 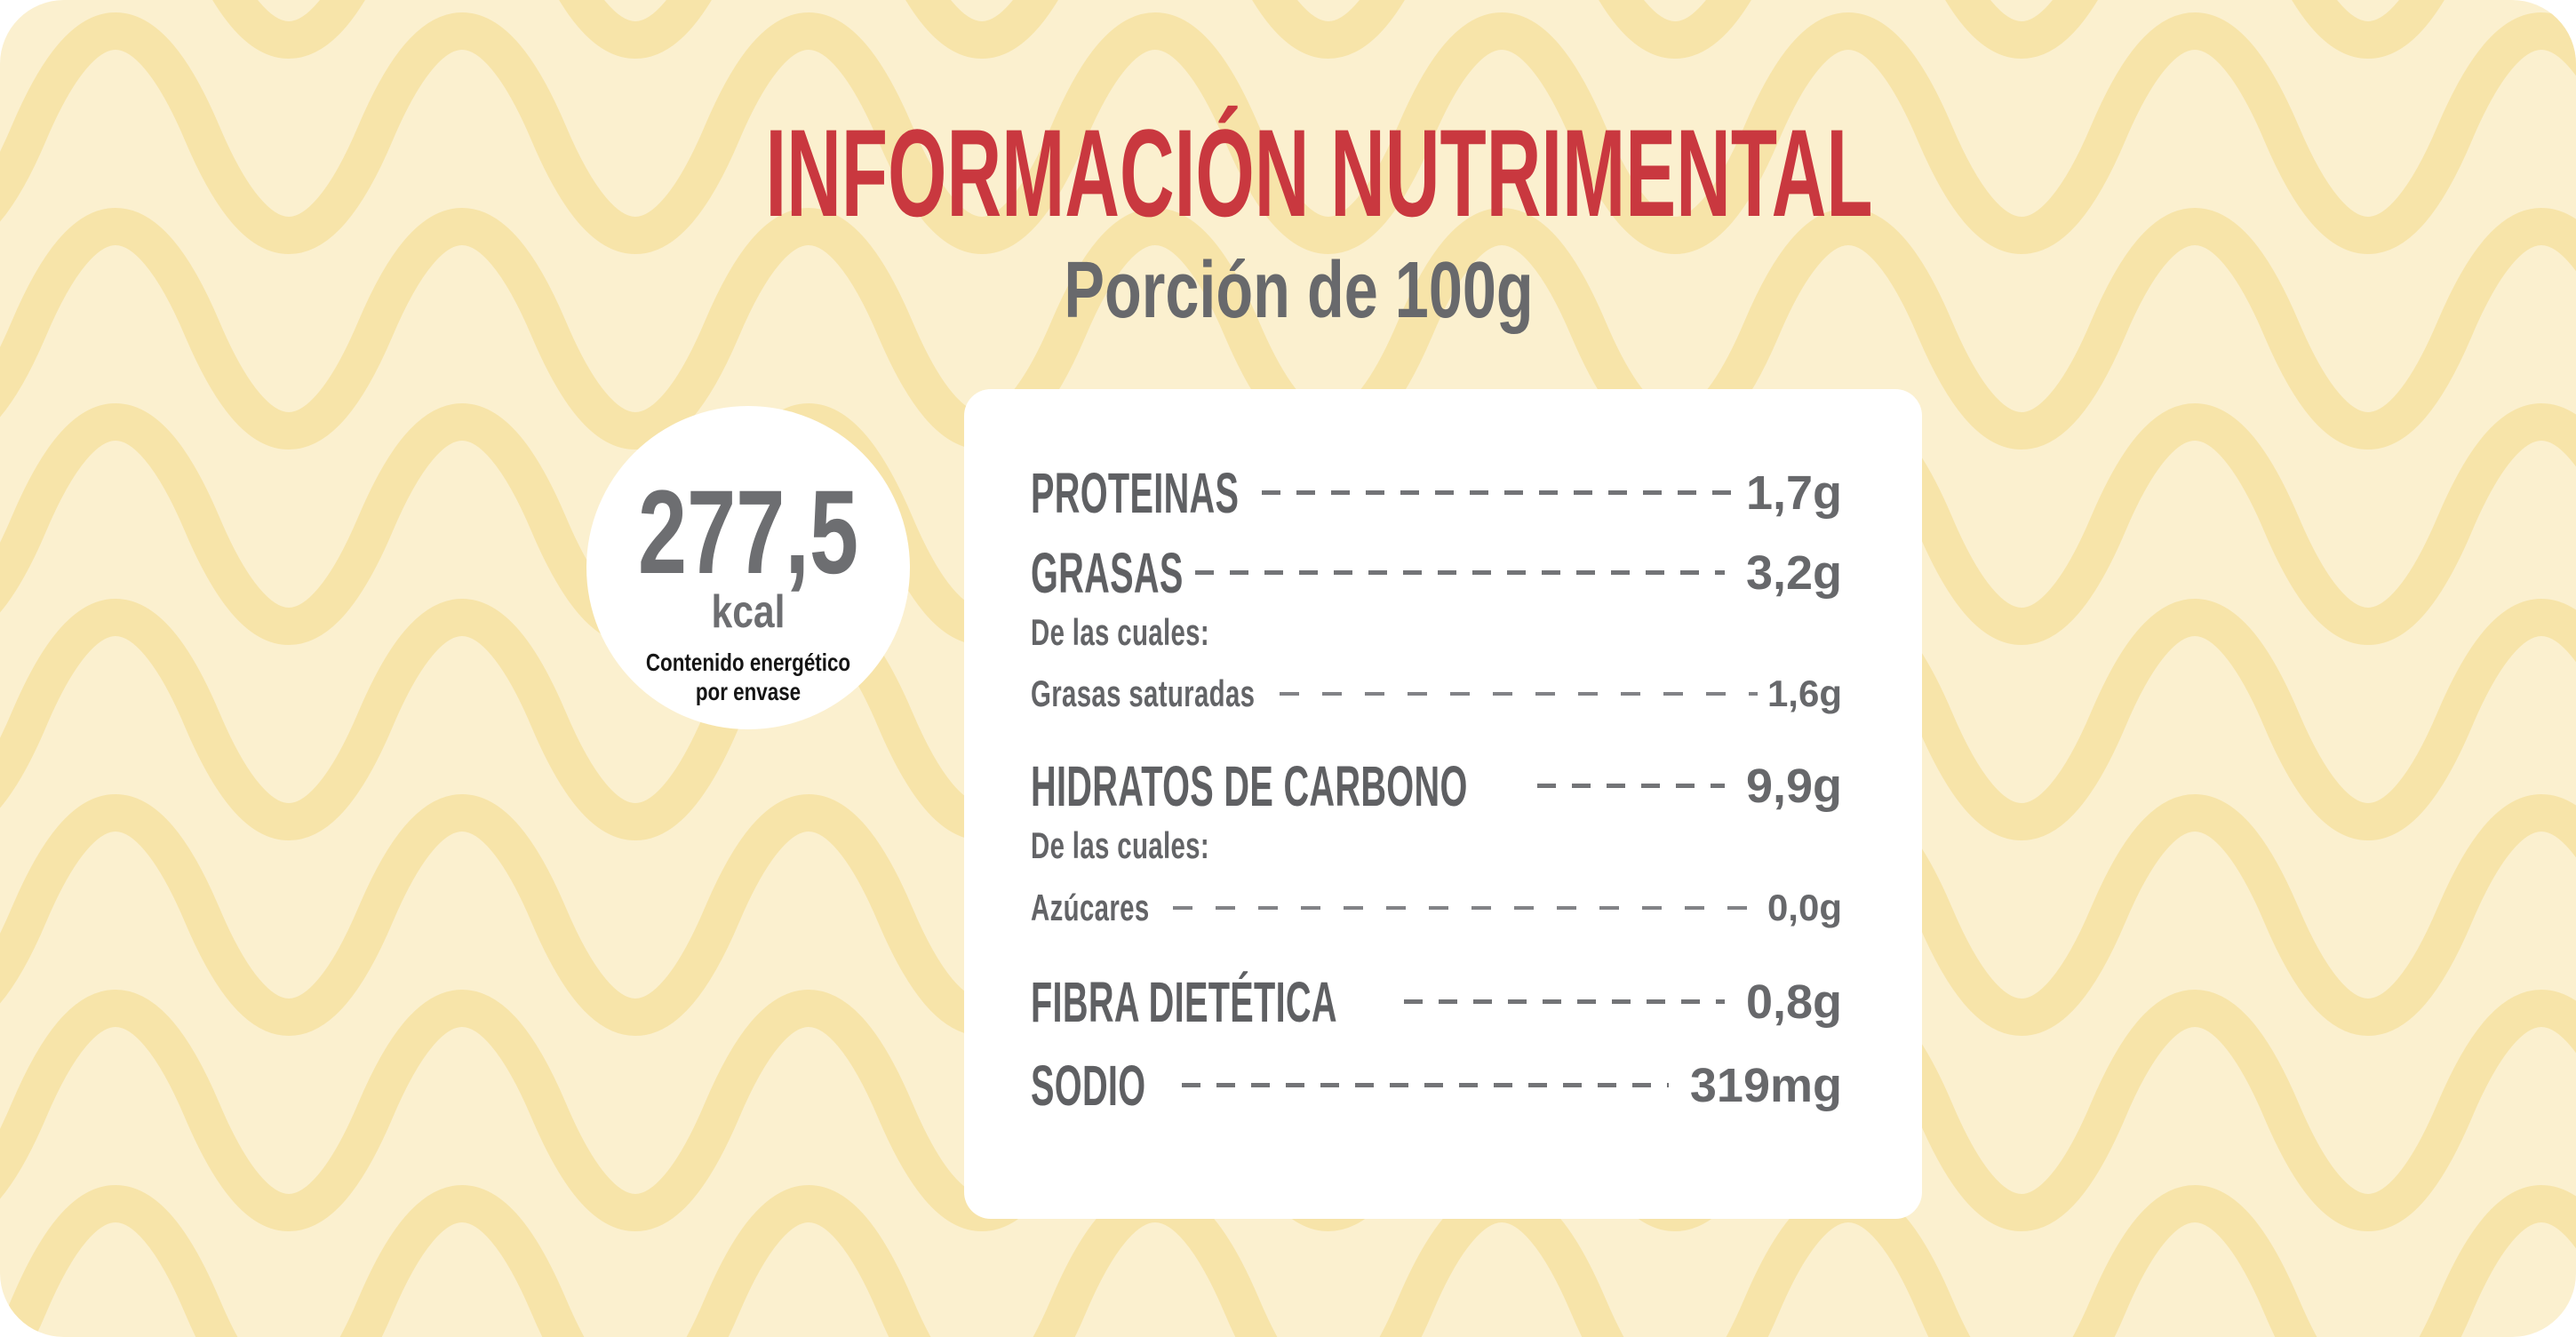 What do you see at coordinates (748, 692) in the screenshot?
I see `energy-note-line2: por envase` at bounding box center [748, 692].